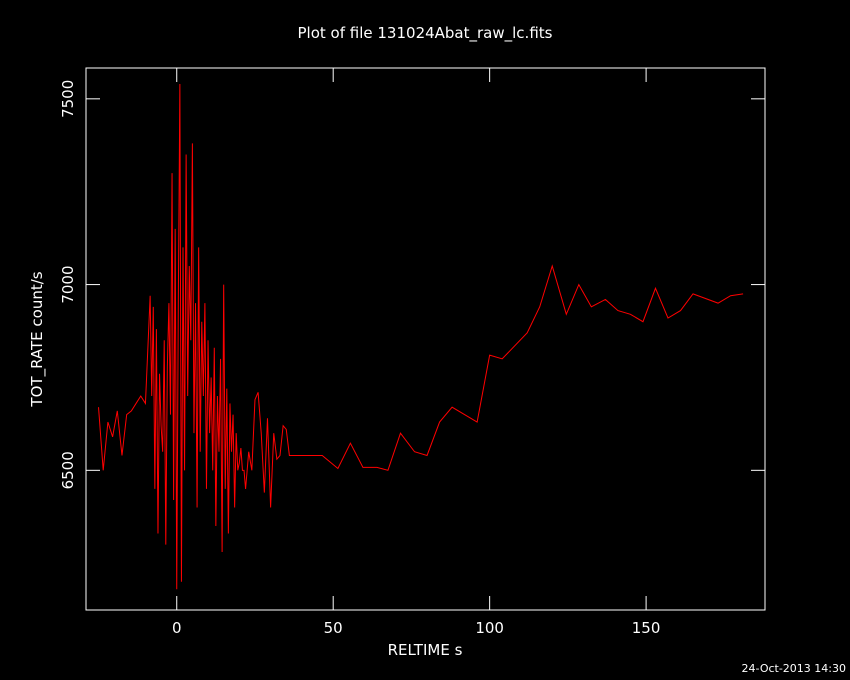 This screenshot has width=850, height=680. I want to click on x-axis-label: RELTIME s, so click(425, 650).